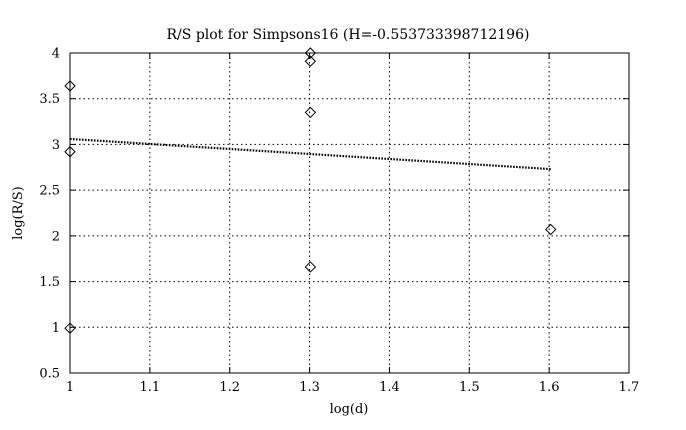 The width and height of the screenshot is (686, 430). What do you see at coordinates (56, 328) in the screenshot?
I see `y-tick-label: 1` at bounding box center [56, 328].